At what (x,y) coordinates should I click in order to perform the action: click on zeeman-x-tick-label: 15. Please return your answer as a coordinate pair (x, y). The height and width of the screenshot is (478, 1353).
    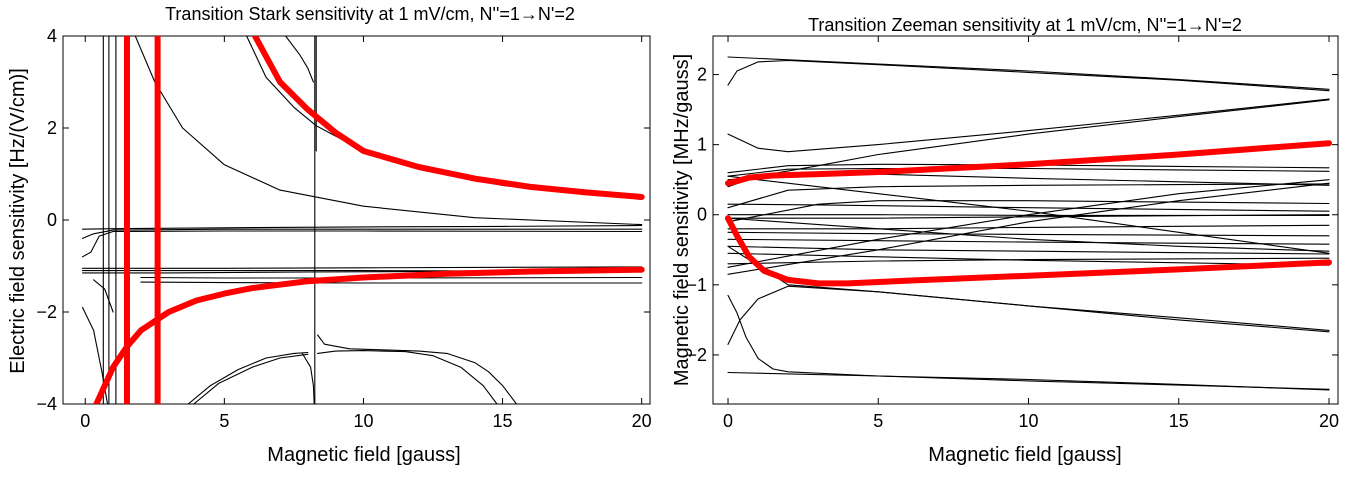
    Looking at the image, I should click on (1179, 421).